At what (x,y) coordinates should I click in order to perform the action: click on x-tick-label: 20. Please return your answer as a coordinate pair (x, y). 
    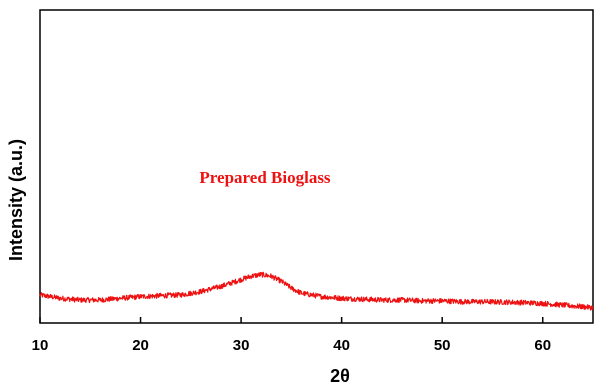
    Looking at the image, I should click on (140, 345).